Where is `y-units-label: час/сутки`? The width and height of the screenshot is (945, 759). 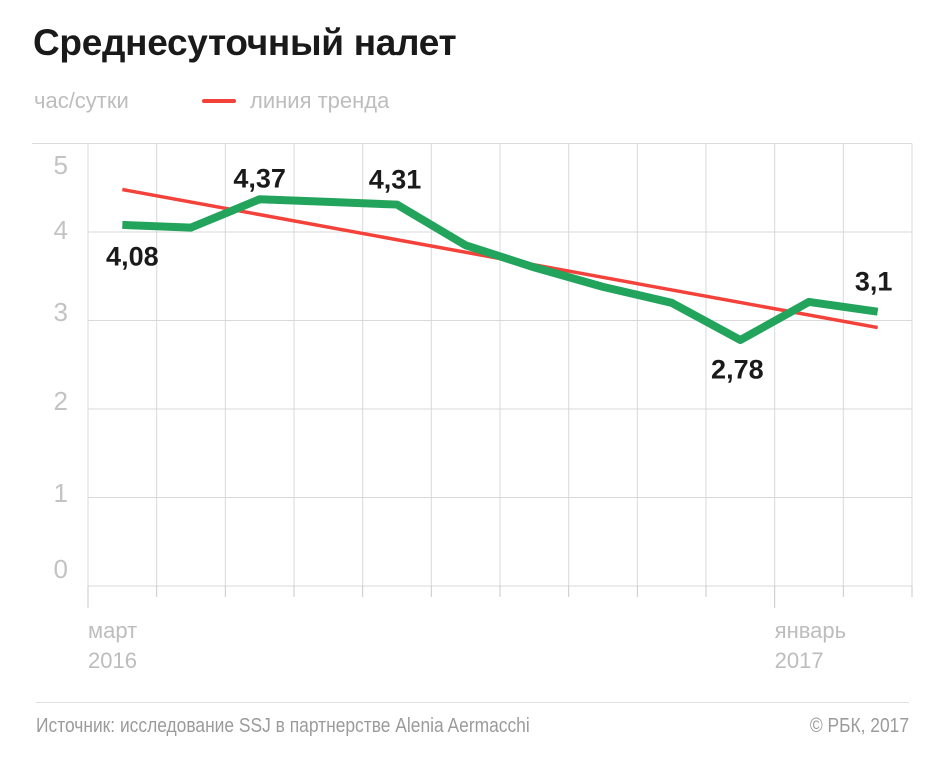
y-units-label: час/сутки is located at coordinates (81, 100).